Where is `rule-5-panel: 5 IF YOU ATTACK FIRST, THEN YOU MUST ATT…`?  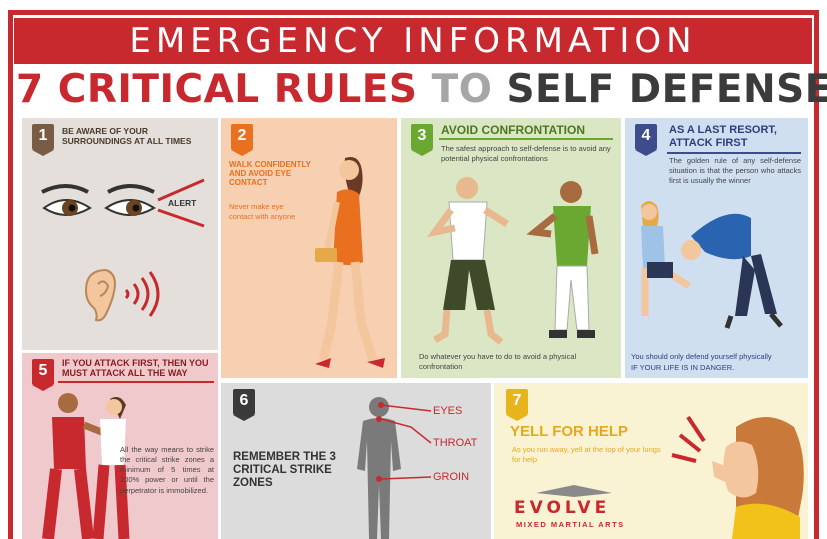 rule-5-panel: 5 IF YOU ATTACK FIRST, THEN YOU MUST ATT… is located at coordinates (120, 446).